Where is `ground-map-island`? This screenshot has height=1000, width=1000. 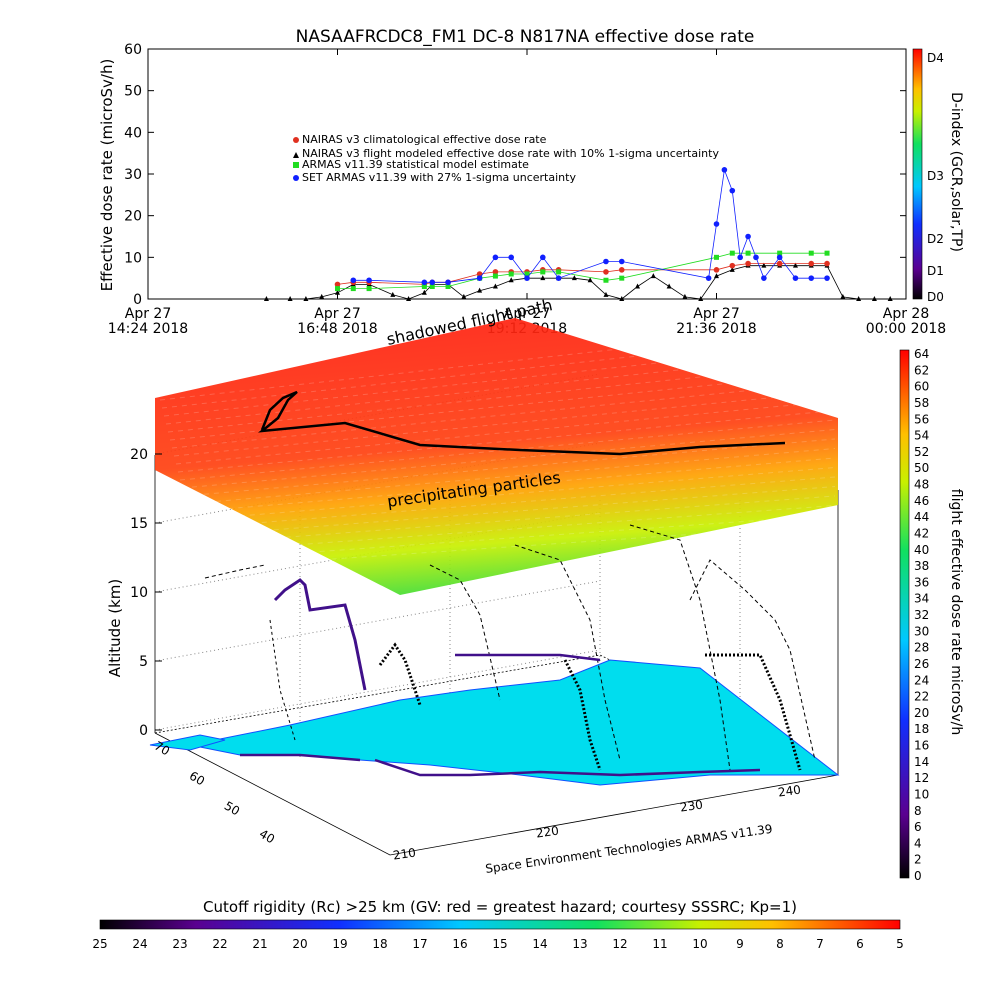 ground-map-island is located at coordinates (187, 742).